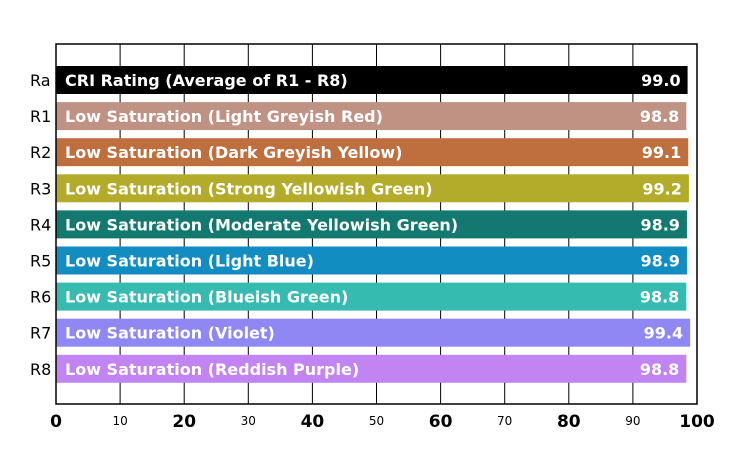 The image size is (736, 450). What do you see at coordinates (371, 260) in the screenshot?
I see `bar-R5` at bounding box center [371, 260].